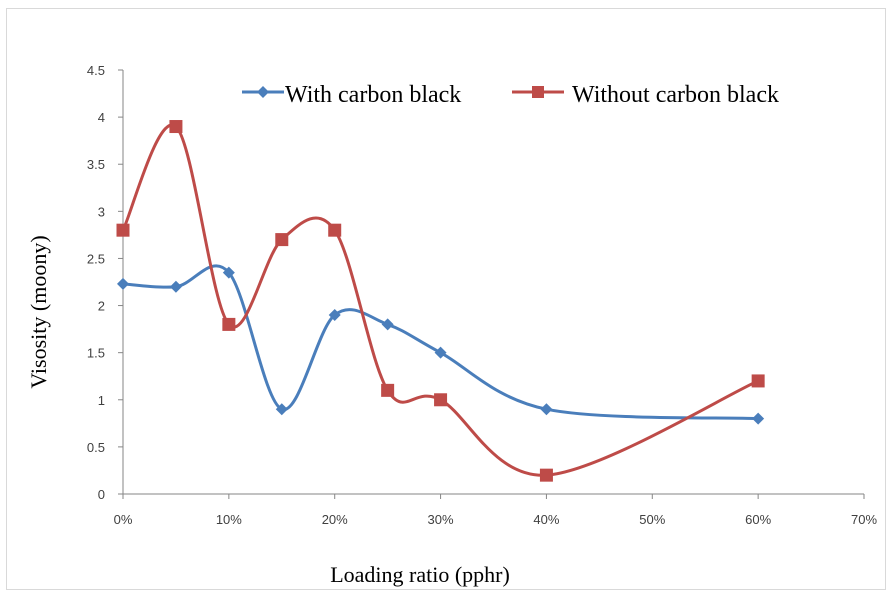 The height and width of the screenshot is (595, 894). Describe the element at coordinates (101, 211) in the screenshot. I see `y-tick-label: 3` at that location.